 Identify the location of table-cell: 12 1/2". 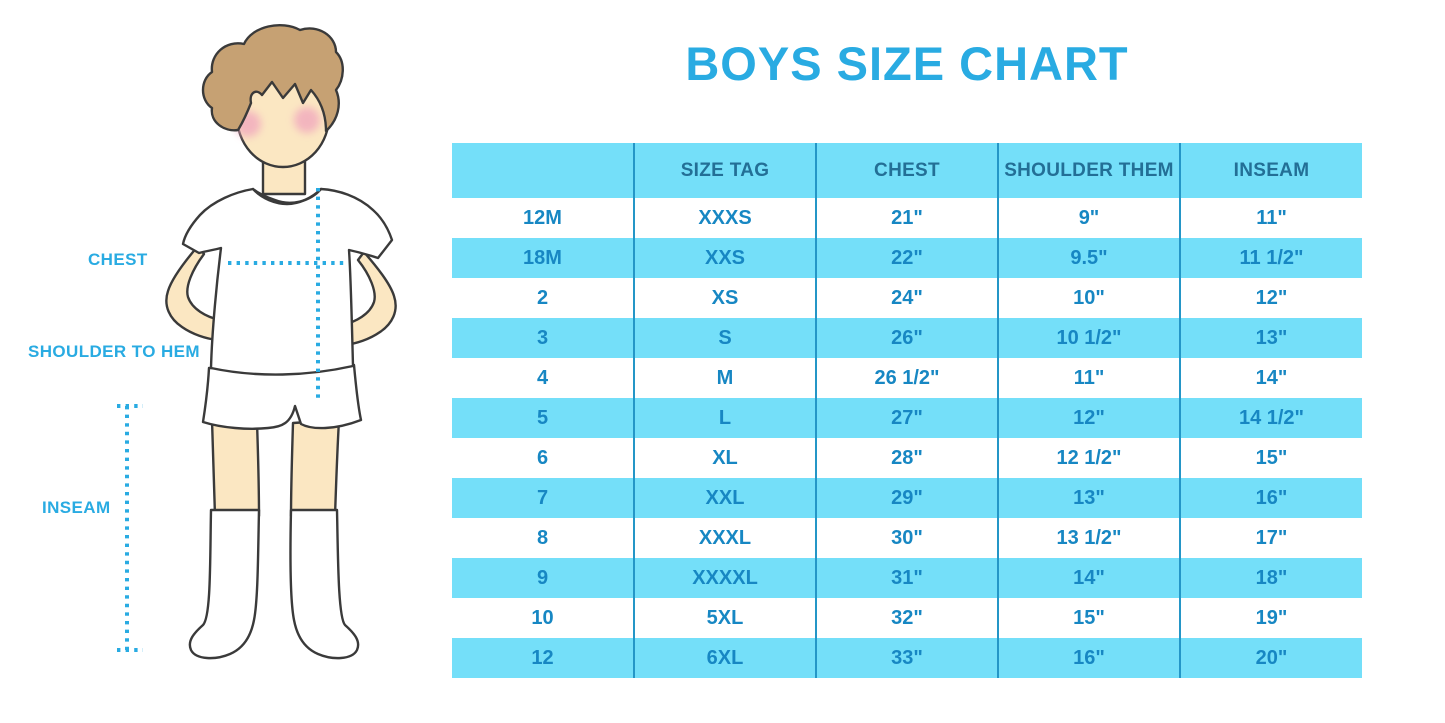
(1088, 458).